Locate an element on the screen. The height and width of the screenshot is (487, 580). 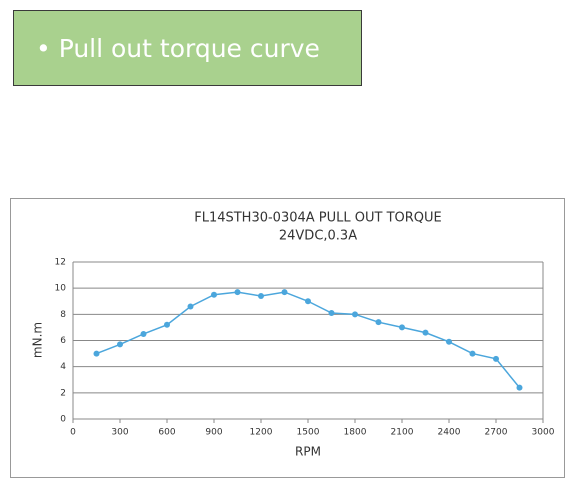
x-tick-label: 3000 is located at coordinates (543, 433).